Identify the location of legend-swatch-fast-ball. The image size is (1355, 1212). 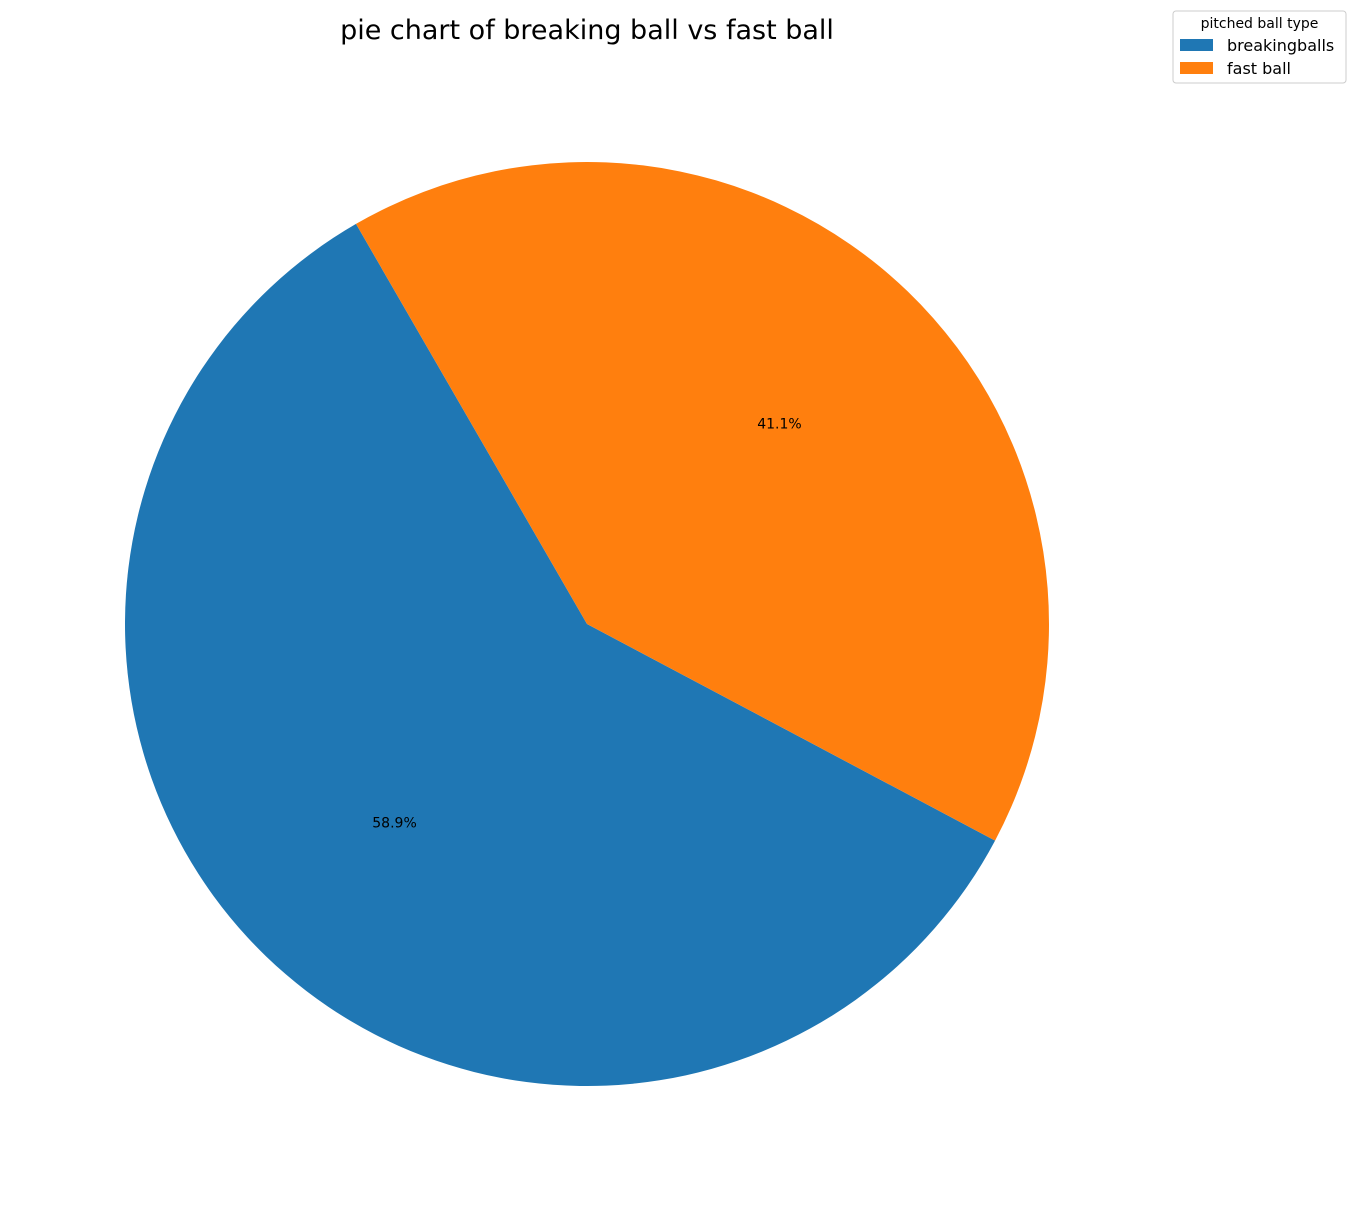
(1196, 68).